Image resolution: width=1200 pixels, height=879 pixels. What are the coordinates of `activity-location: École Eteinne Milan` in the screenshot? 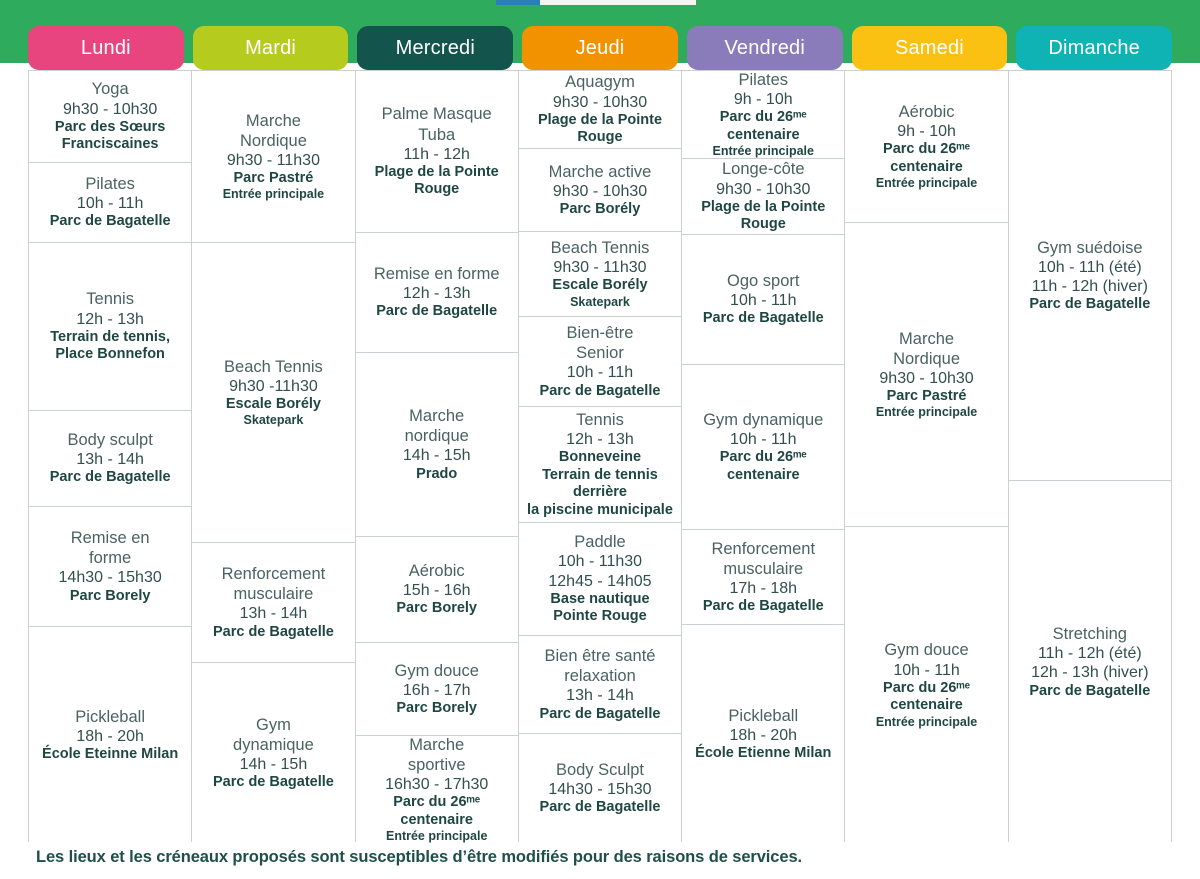 It's located at (110, 753).